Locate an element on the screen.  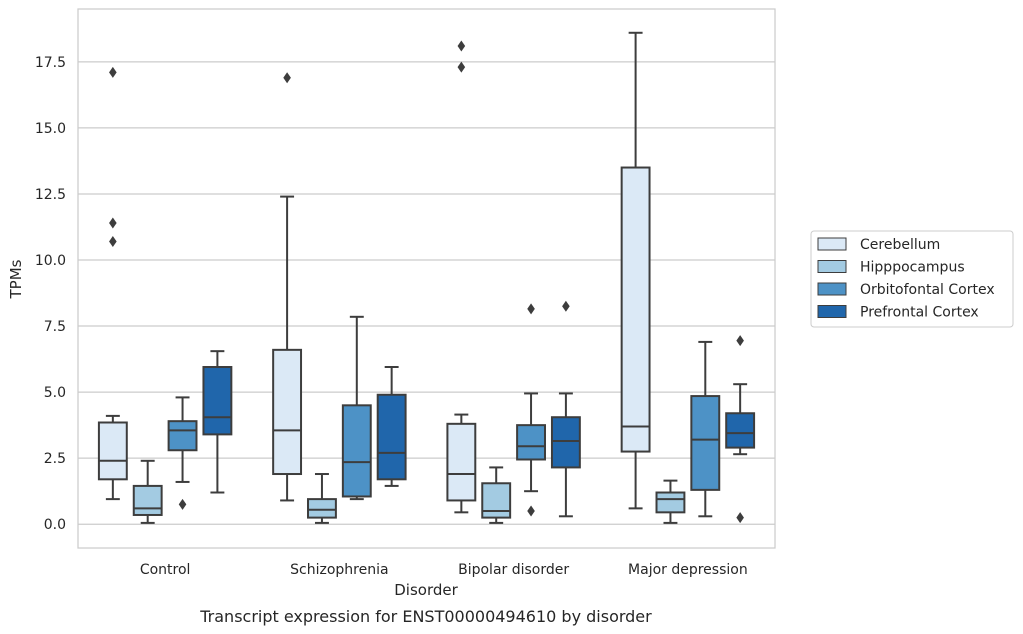
box-cerebellum-control is located at coordinates (112, 283).